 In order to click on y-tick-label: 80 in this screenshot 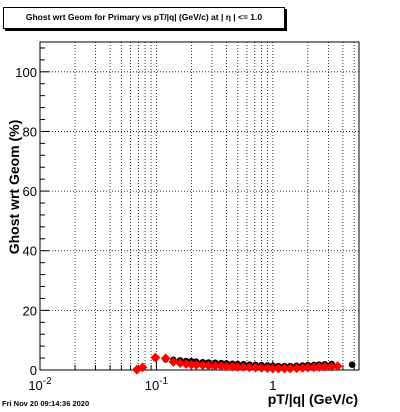, I will do `click(30, 131)`.